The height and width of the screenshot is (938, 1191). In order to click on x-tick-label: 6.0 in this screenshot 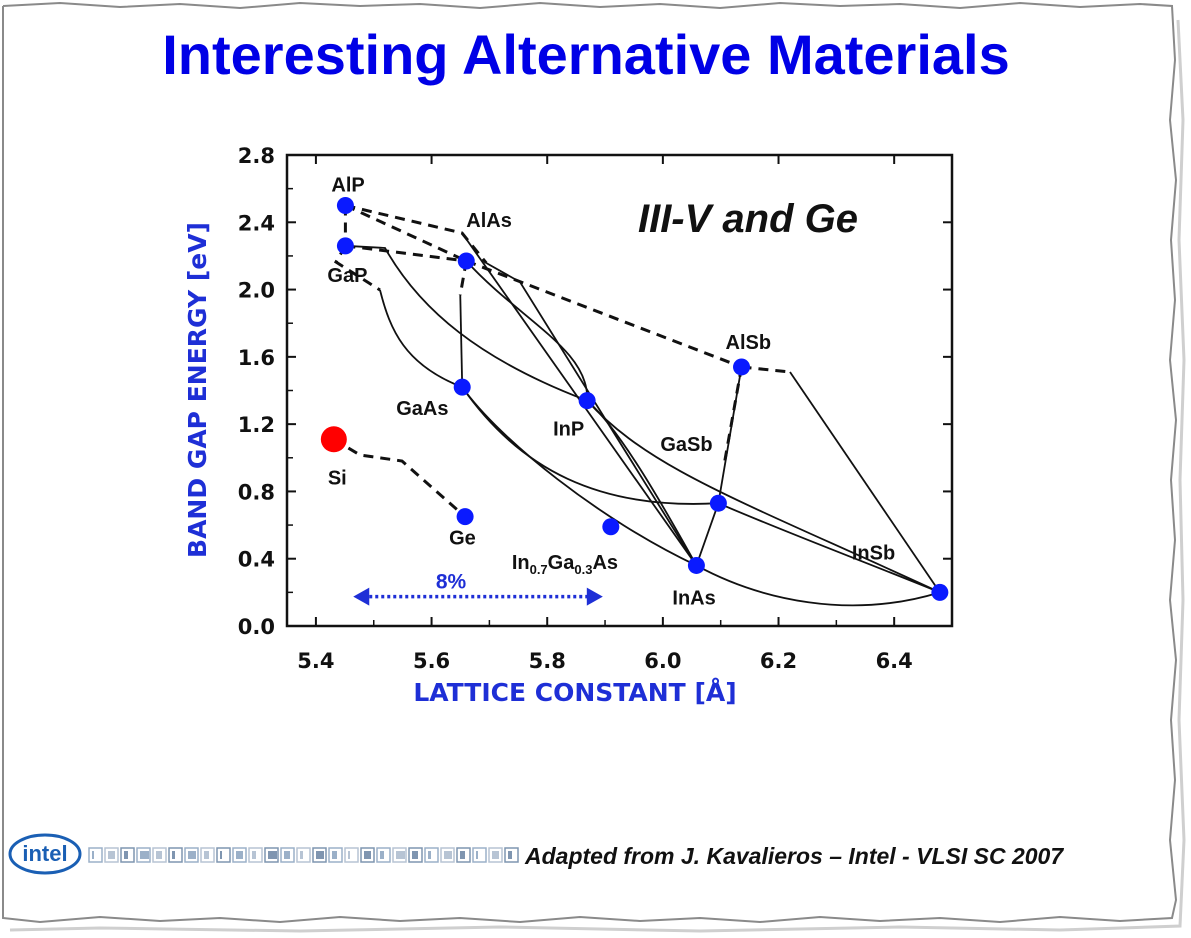, I will do `click(662, 661)`.